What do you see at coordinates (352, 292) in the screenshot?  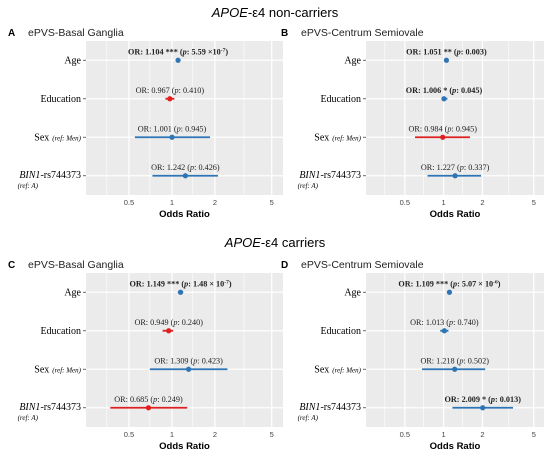 I see `variable-name: Age` at bounding box center [352, 292].